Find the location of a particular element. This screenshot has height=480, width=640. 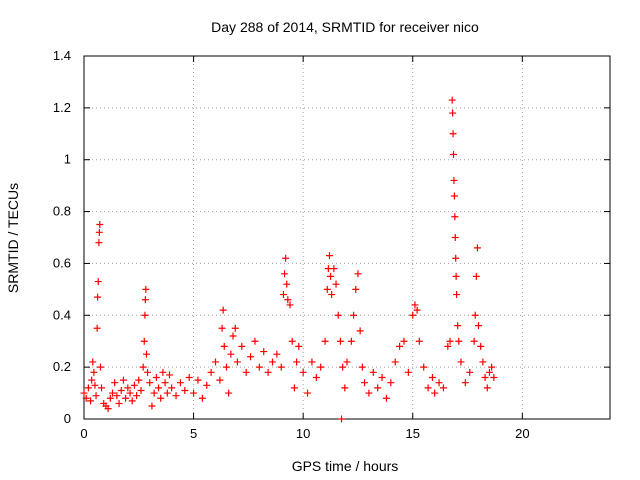

y-tick-label: 0.4 is located at coordinates (62, 314).